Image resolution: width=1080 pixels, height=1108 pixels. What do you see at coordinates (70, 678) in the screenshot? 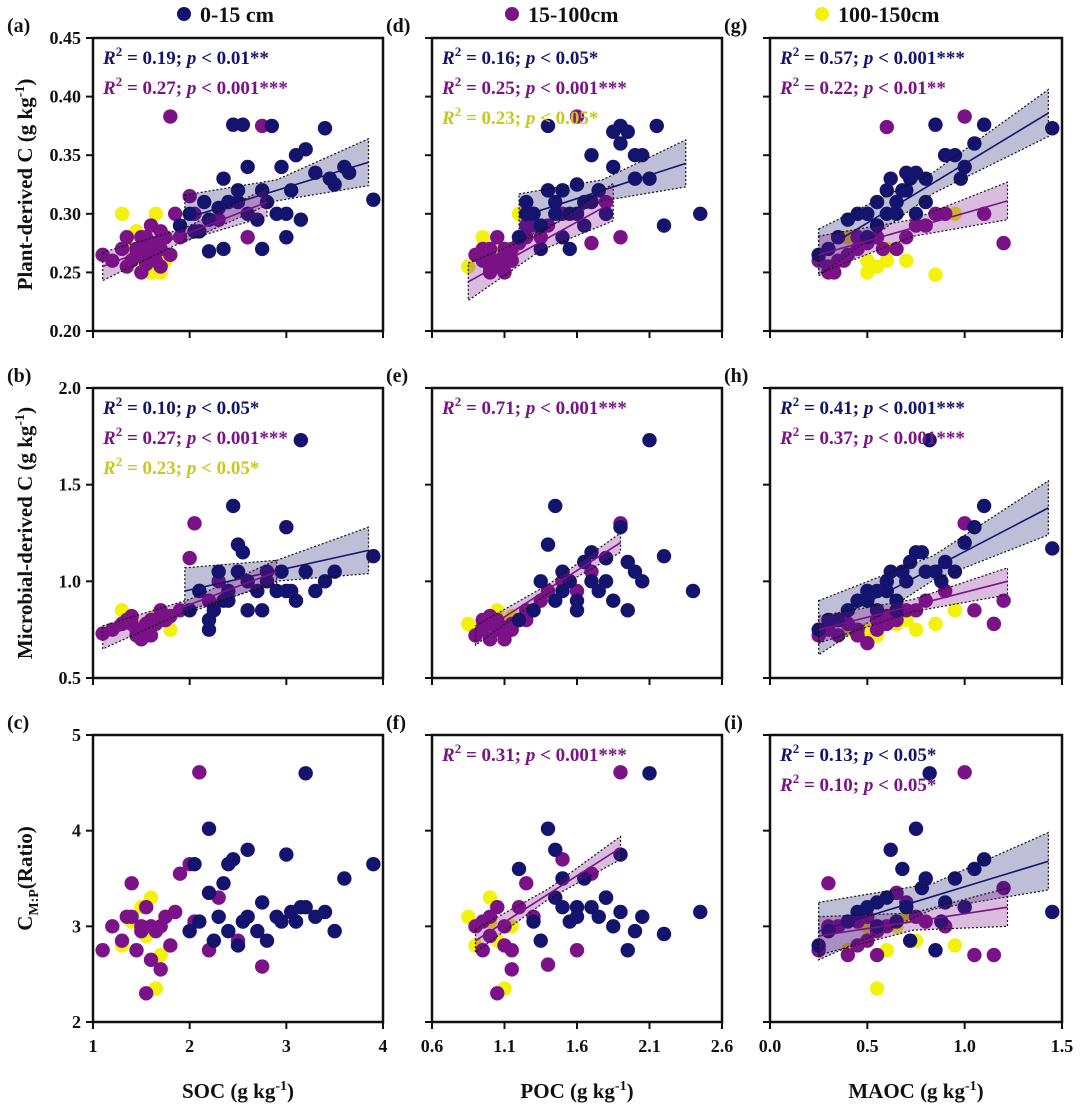
I see `y-tick-label: 0.5` at bounding box center [70, 678].